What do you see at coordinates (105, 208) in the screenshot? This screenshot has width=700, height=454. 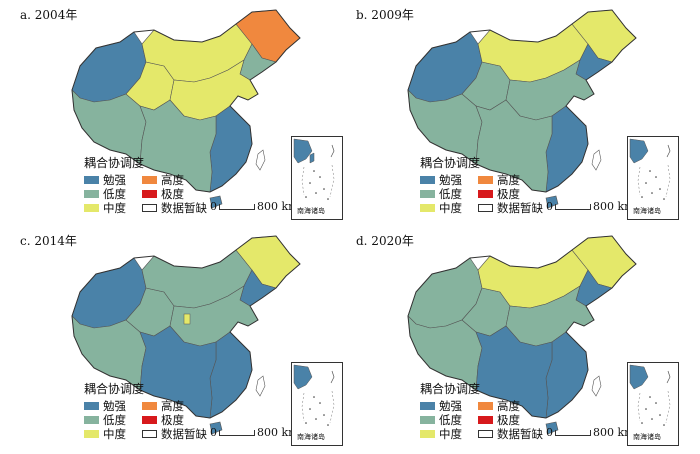 I see `legend-item: 中度` at bounding box center [105, 208].